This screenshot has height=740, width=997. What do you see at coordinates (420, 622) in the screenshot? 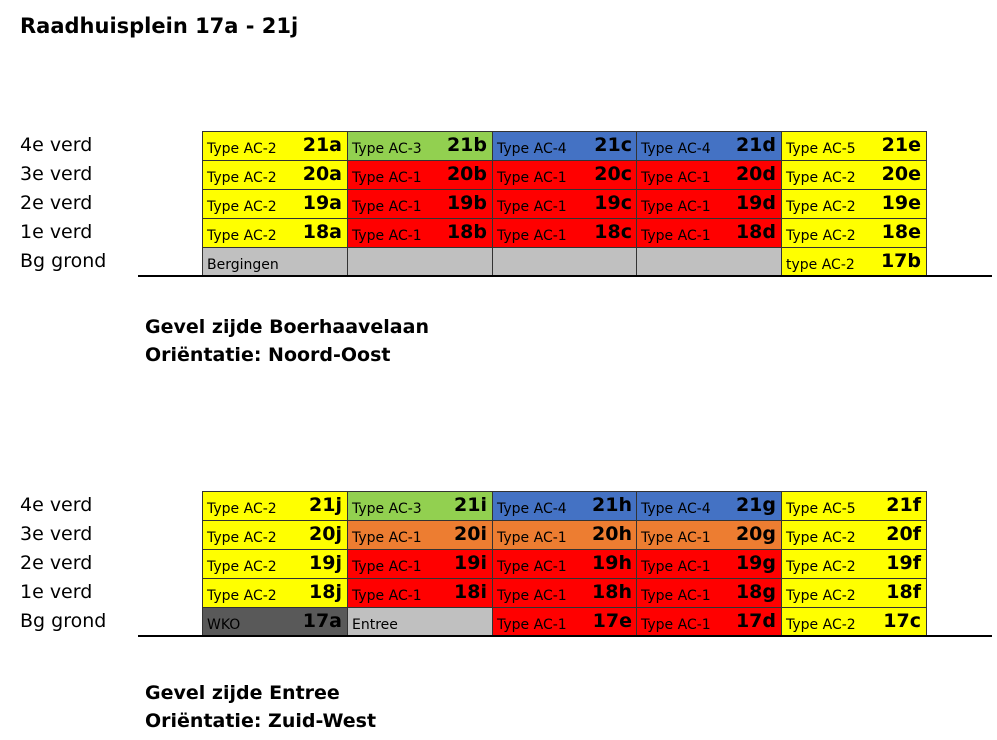
I see `unit-cell: Entree` at bounding box center [420, 622].